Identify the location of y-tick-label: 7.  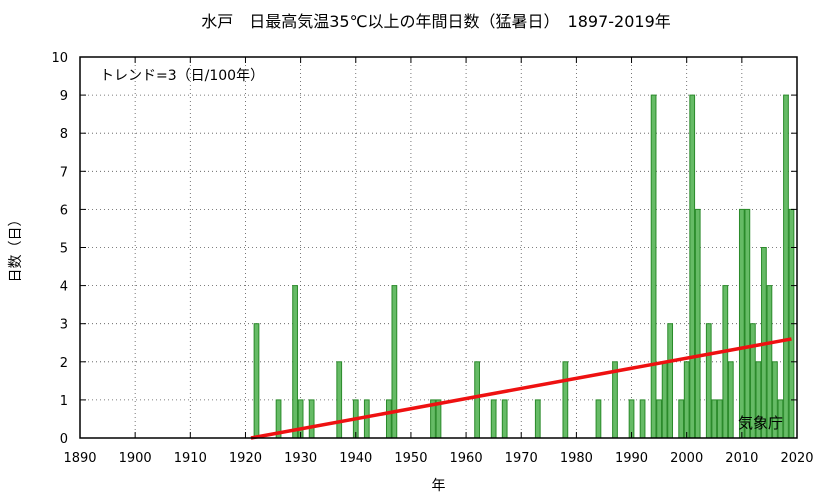
(64, 172).